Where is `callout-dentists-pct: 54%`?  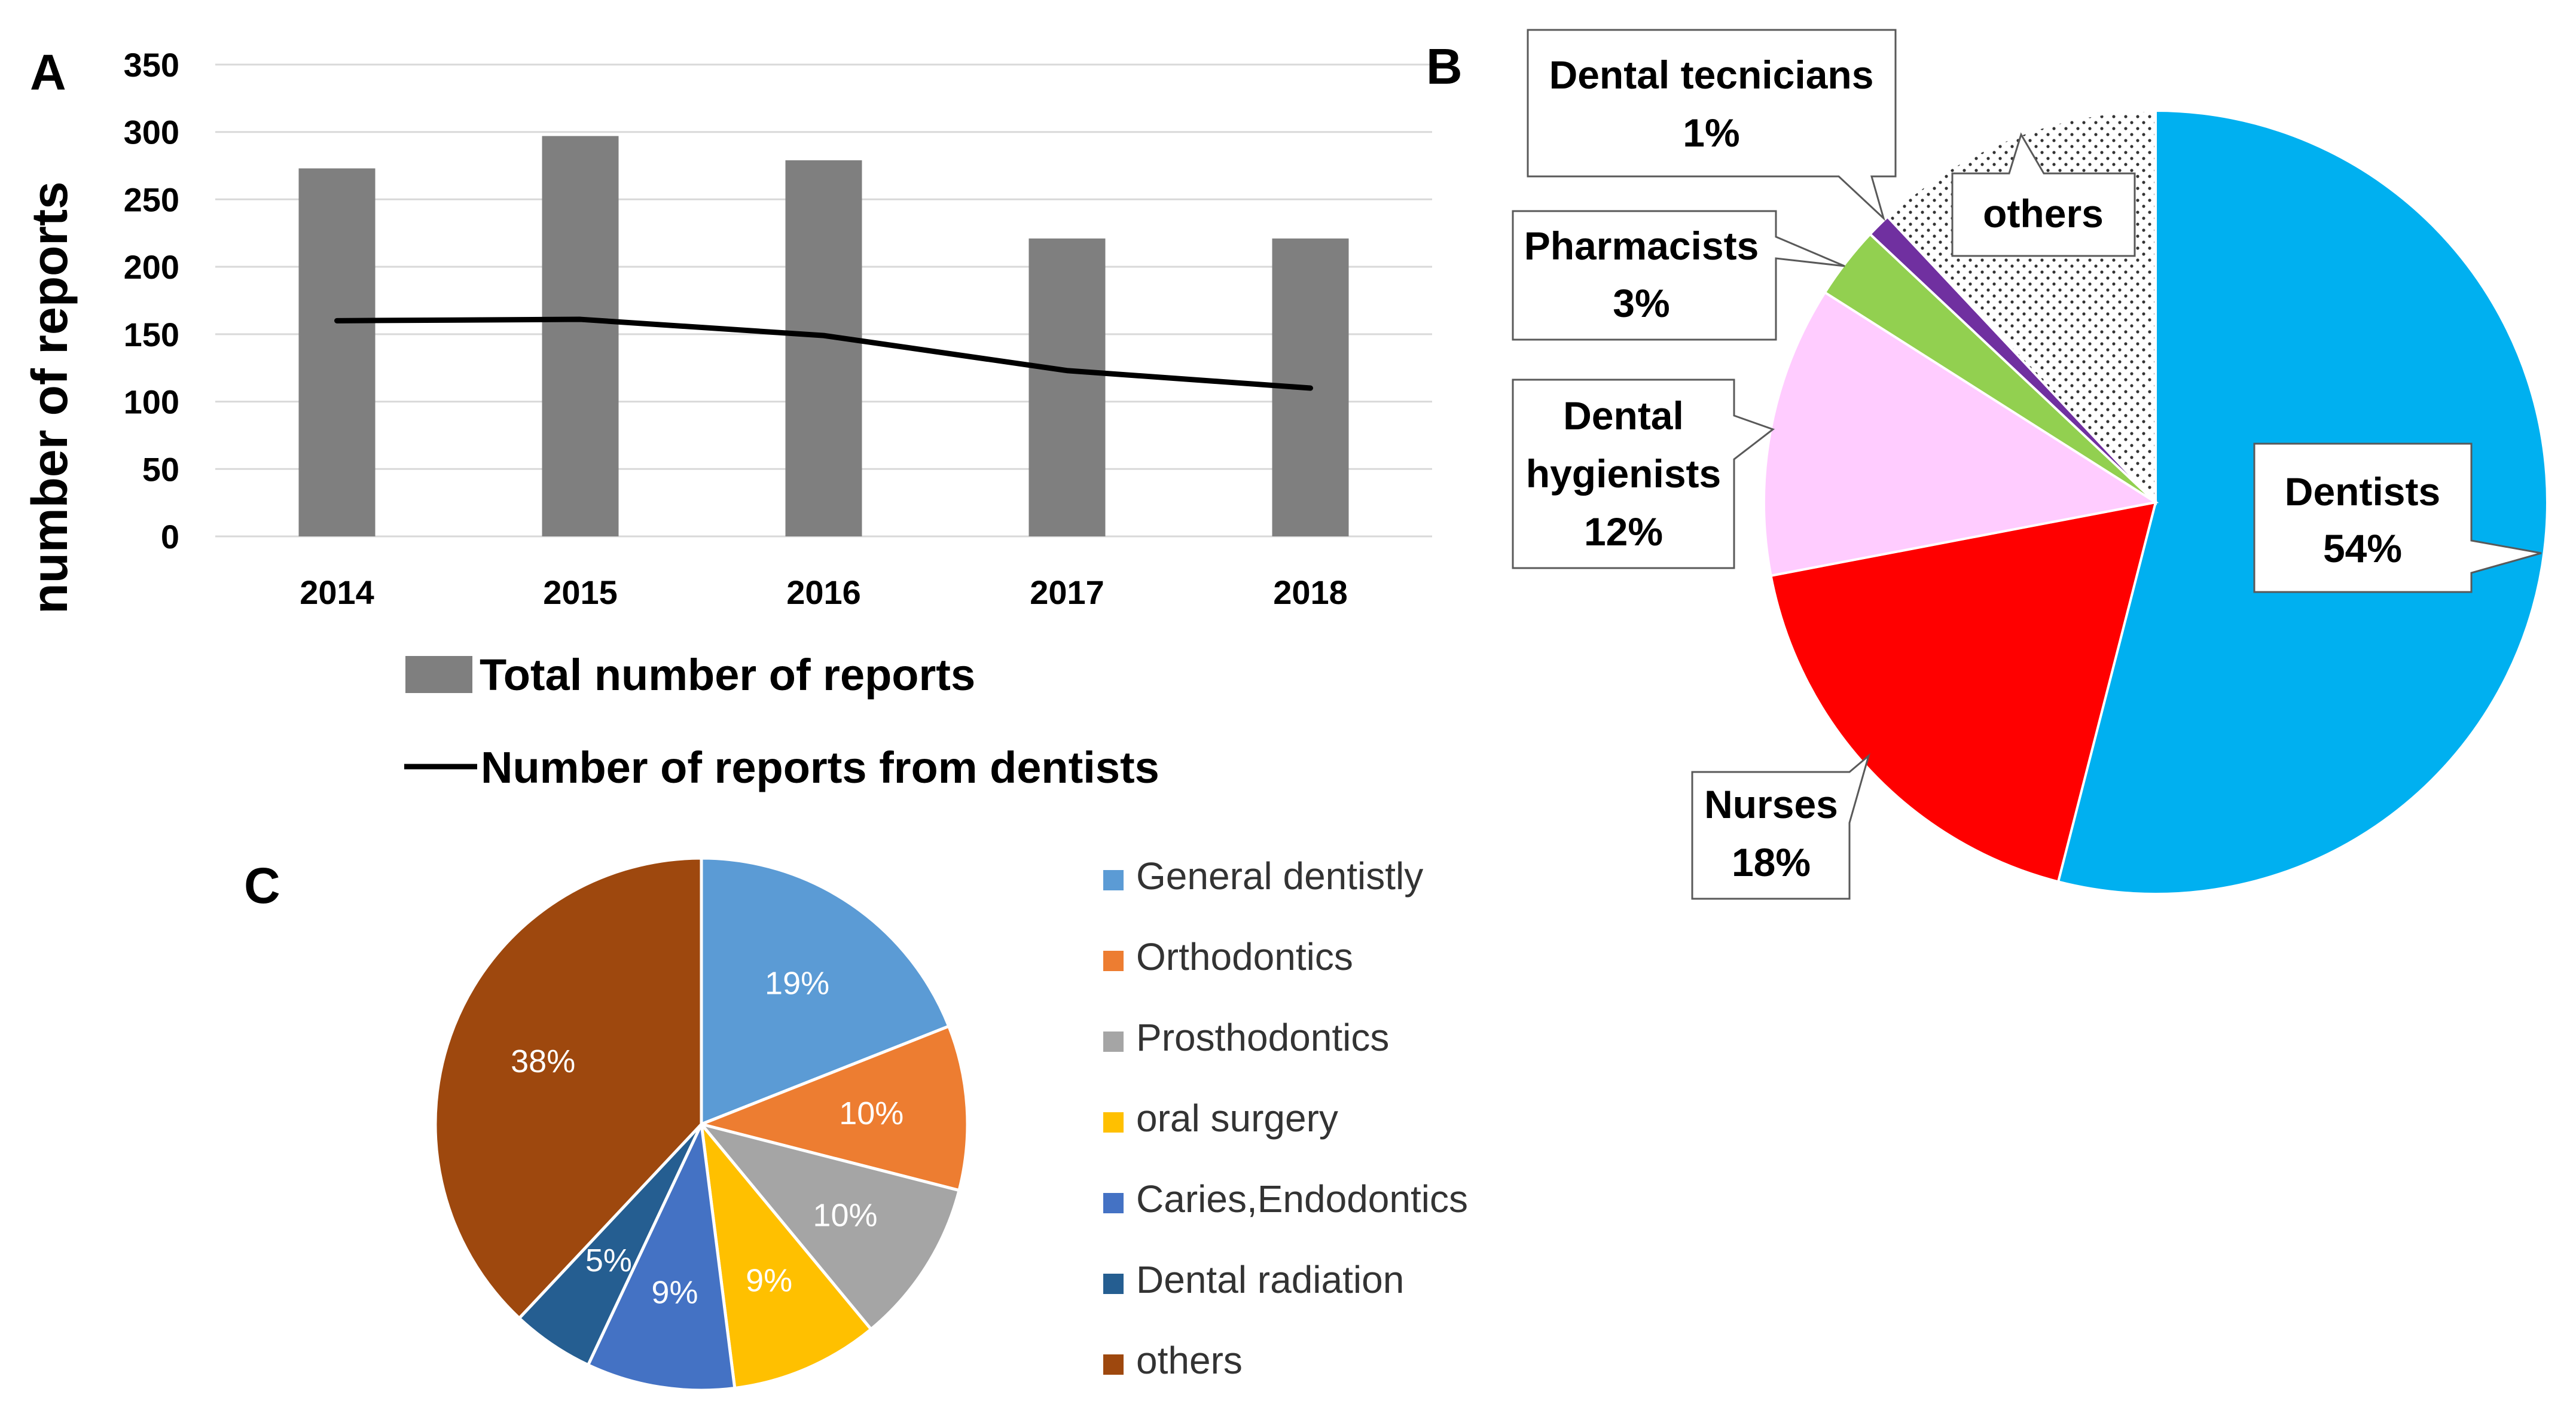 callout-dentists-pct: 54% is located at coordinates (2362, 548).